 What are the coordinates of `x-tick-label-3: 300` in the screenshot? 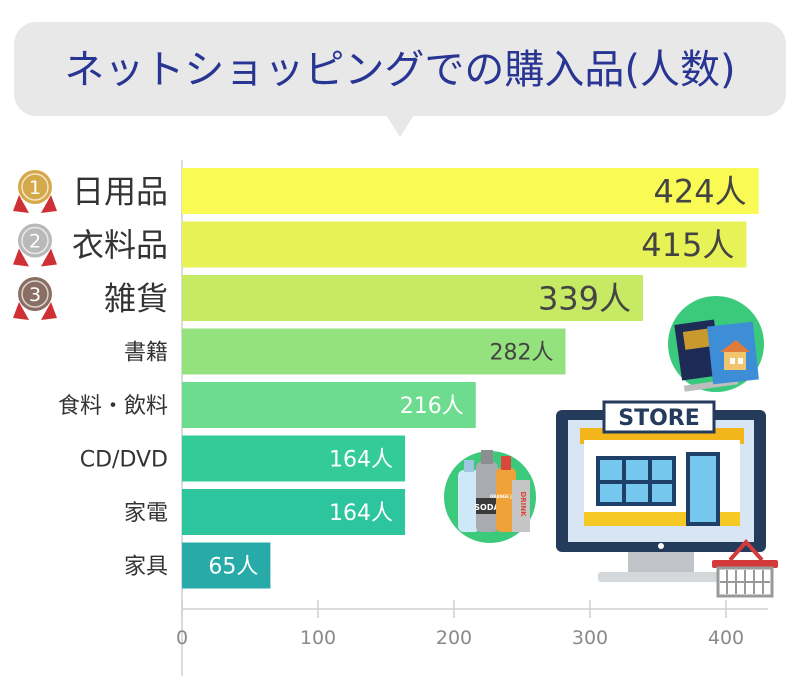 It's located at (590, 638).